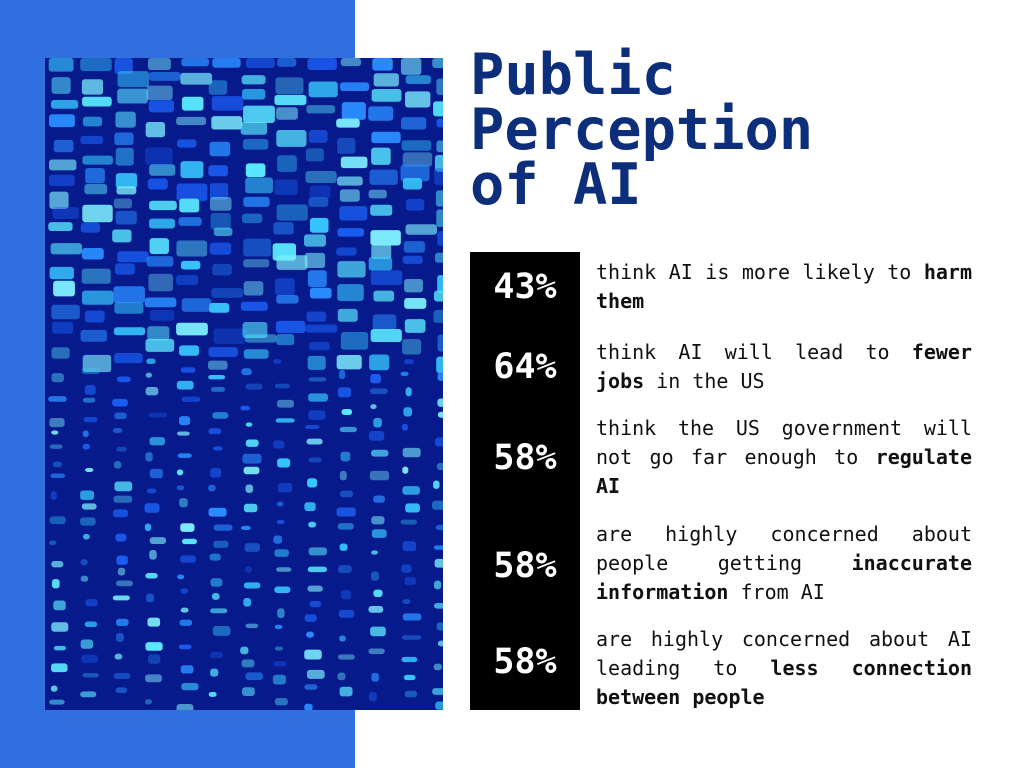  I want to click on stat-value: 58%, so click(525, 566).